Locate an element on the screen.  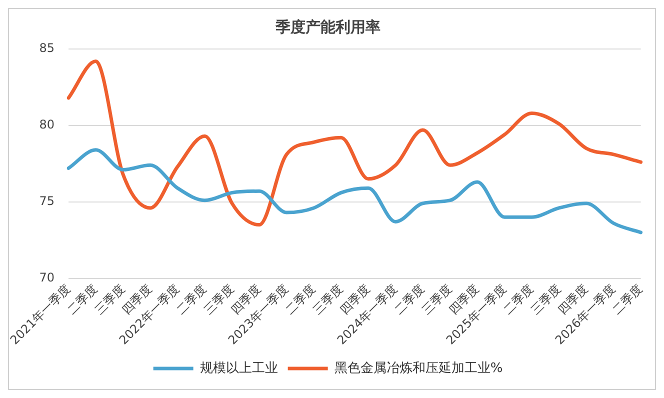
y-tick-label: 80 is located at coordinates (47, 125).